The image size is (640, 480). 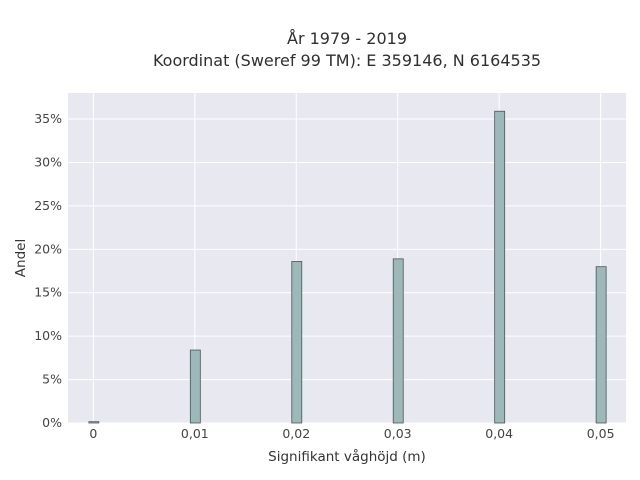 What do you see at coordinates (347, 456) in the screenshot?
I see `x-axis-label: Signifikant våghöjd (m)` at bounding box center [347, 456].